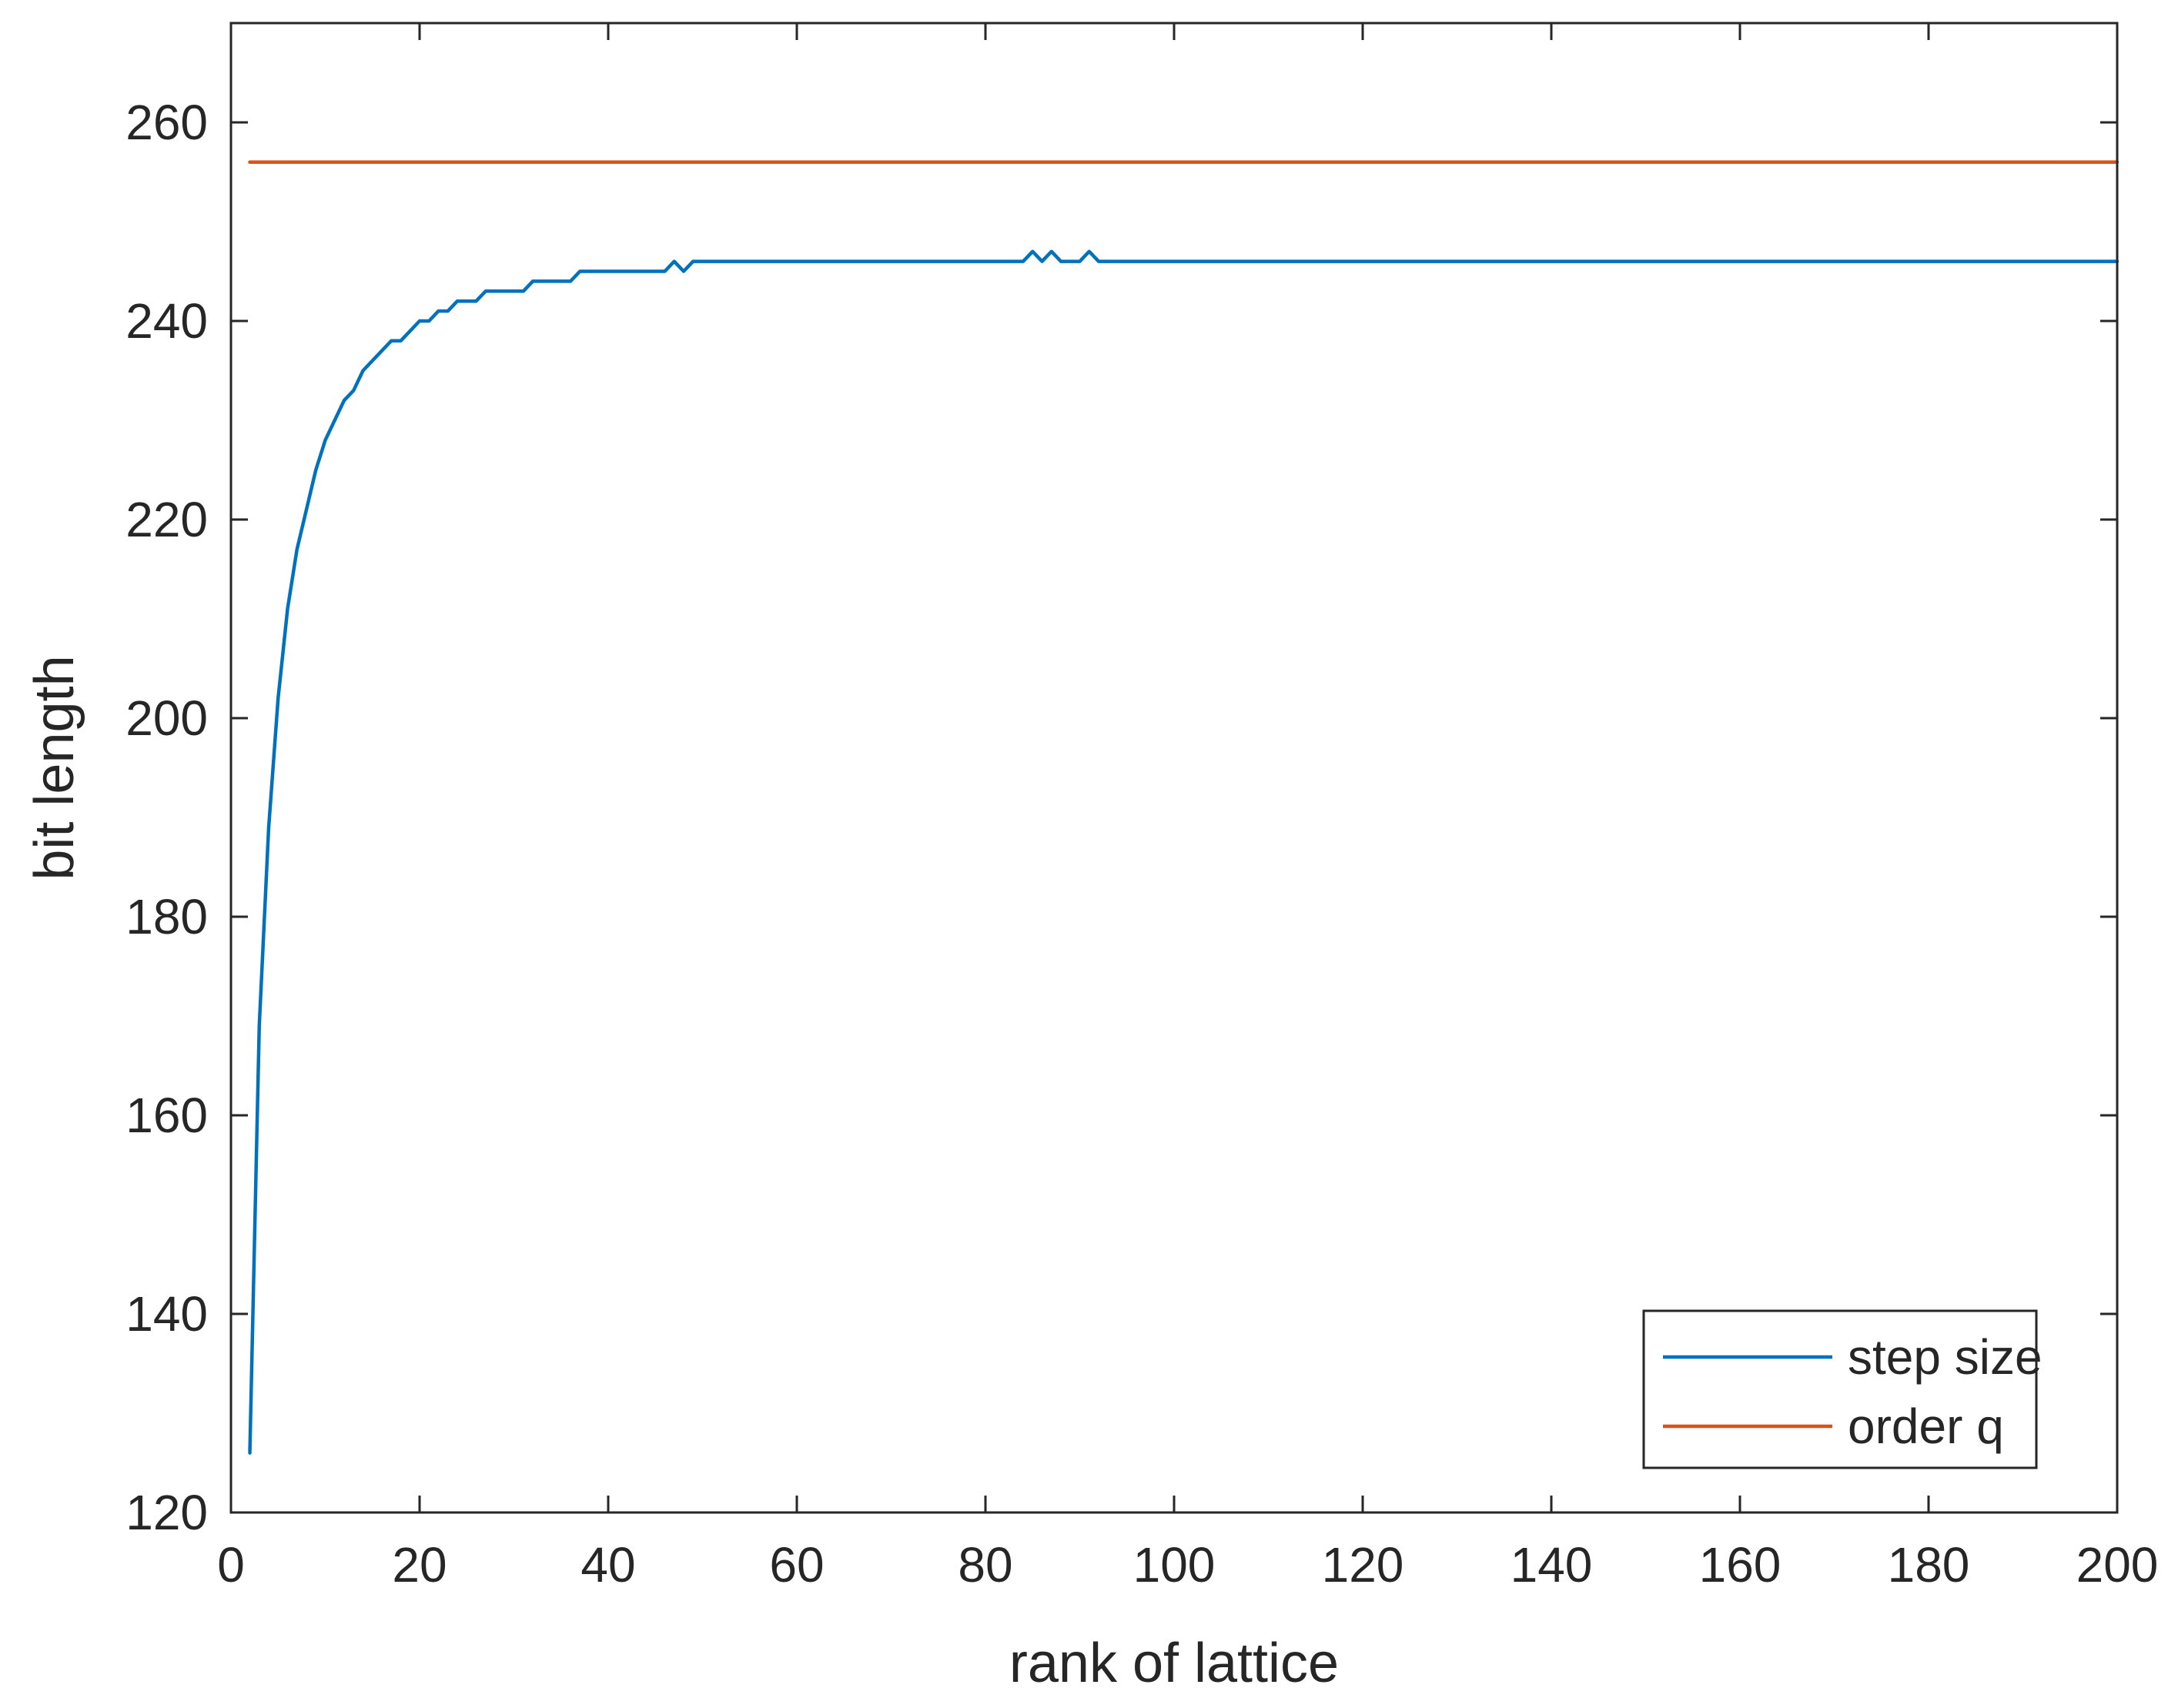 The width and height of the screenshot is (2178, 1708). I want to click on legend-label-2: order q, so click(1926, 1426).